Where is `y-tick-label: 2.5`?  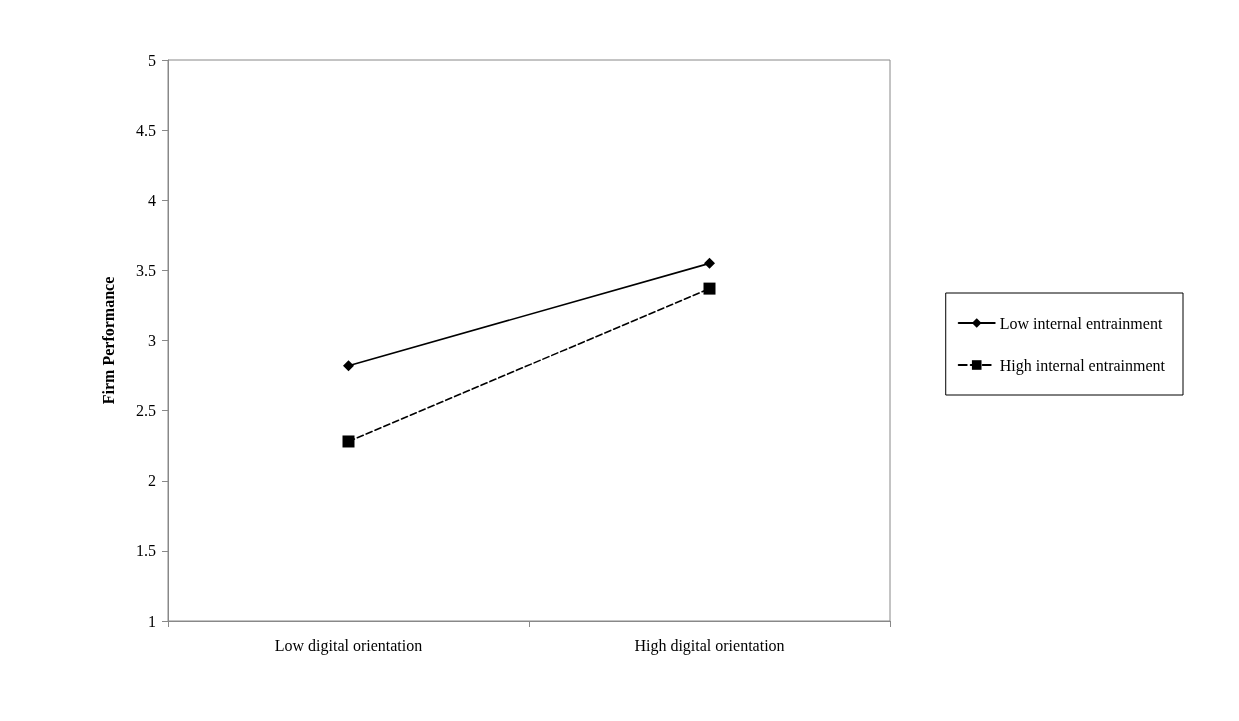
y-tick-label: 2.5 is located at coordinates (146, 411).